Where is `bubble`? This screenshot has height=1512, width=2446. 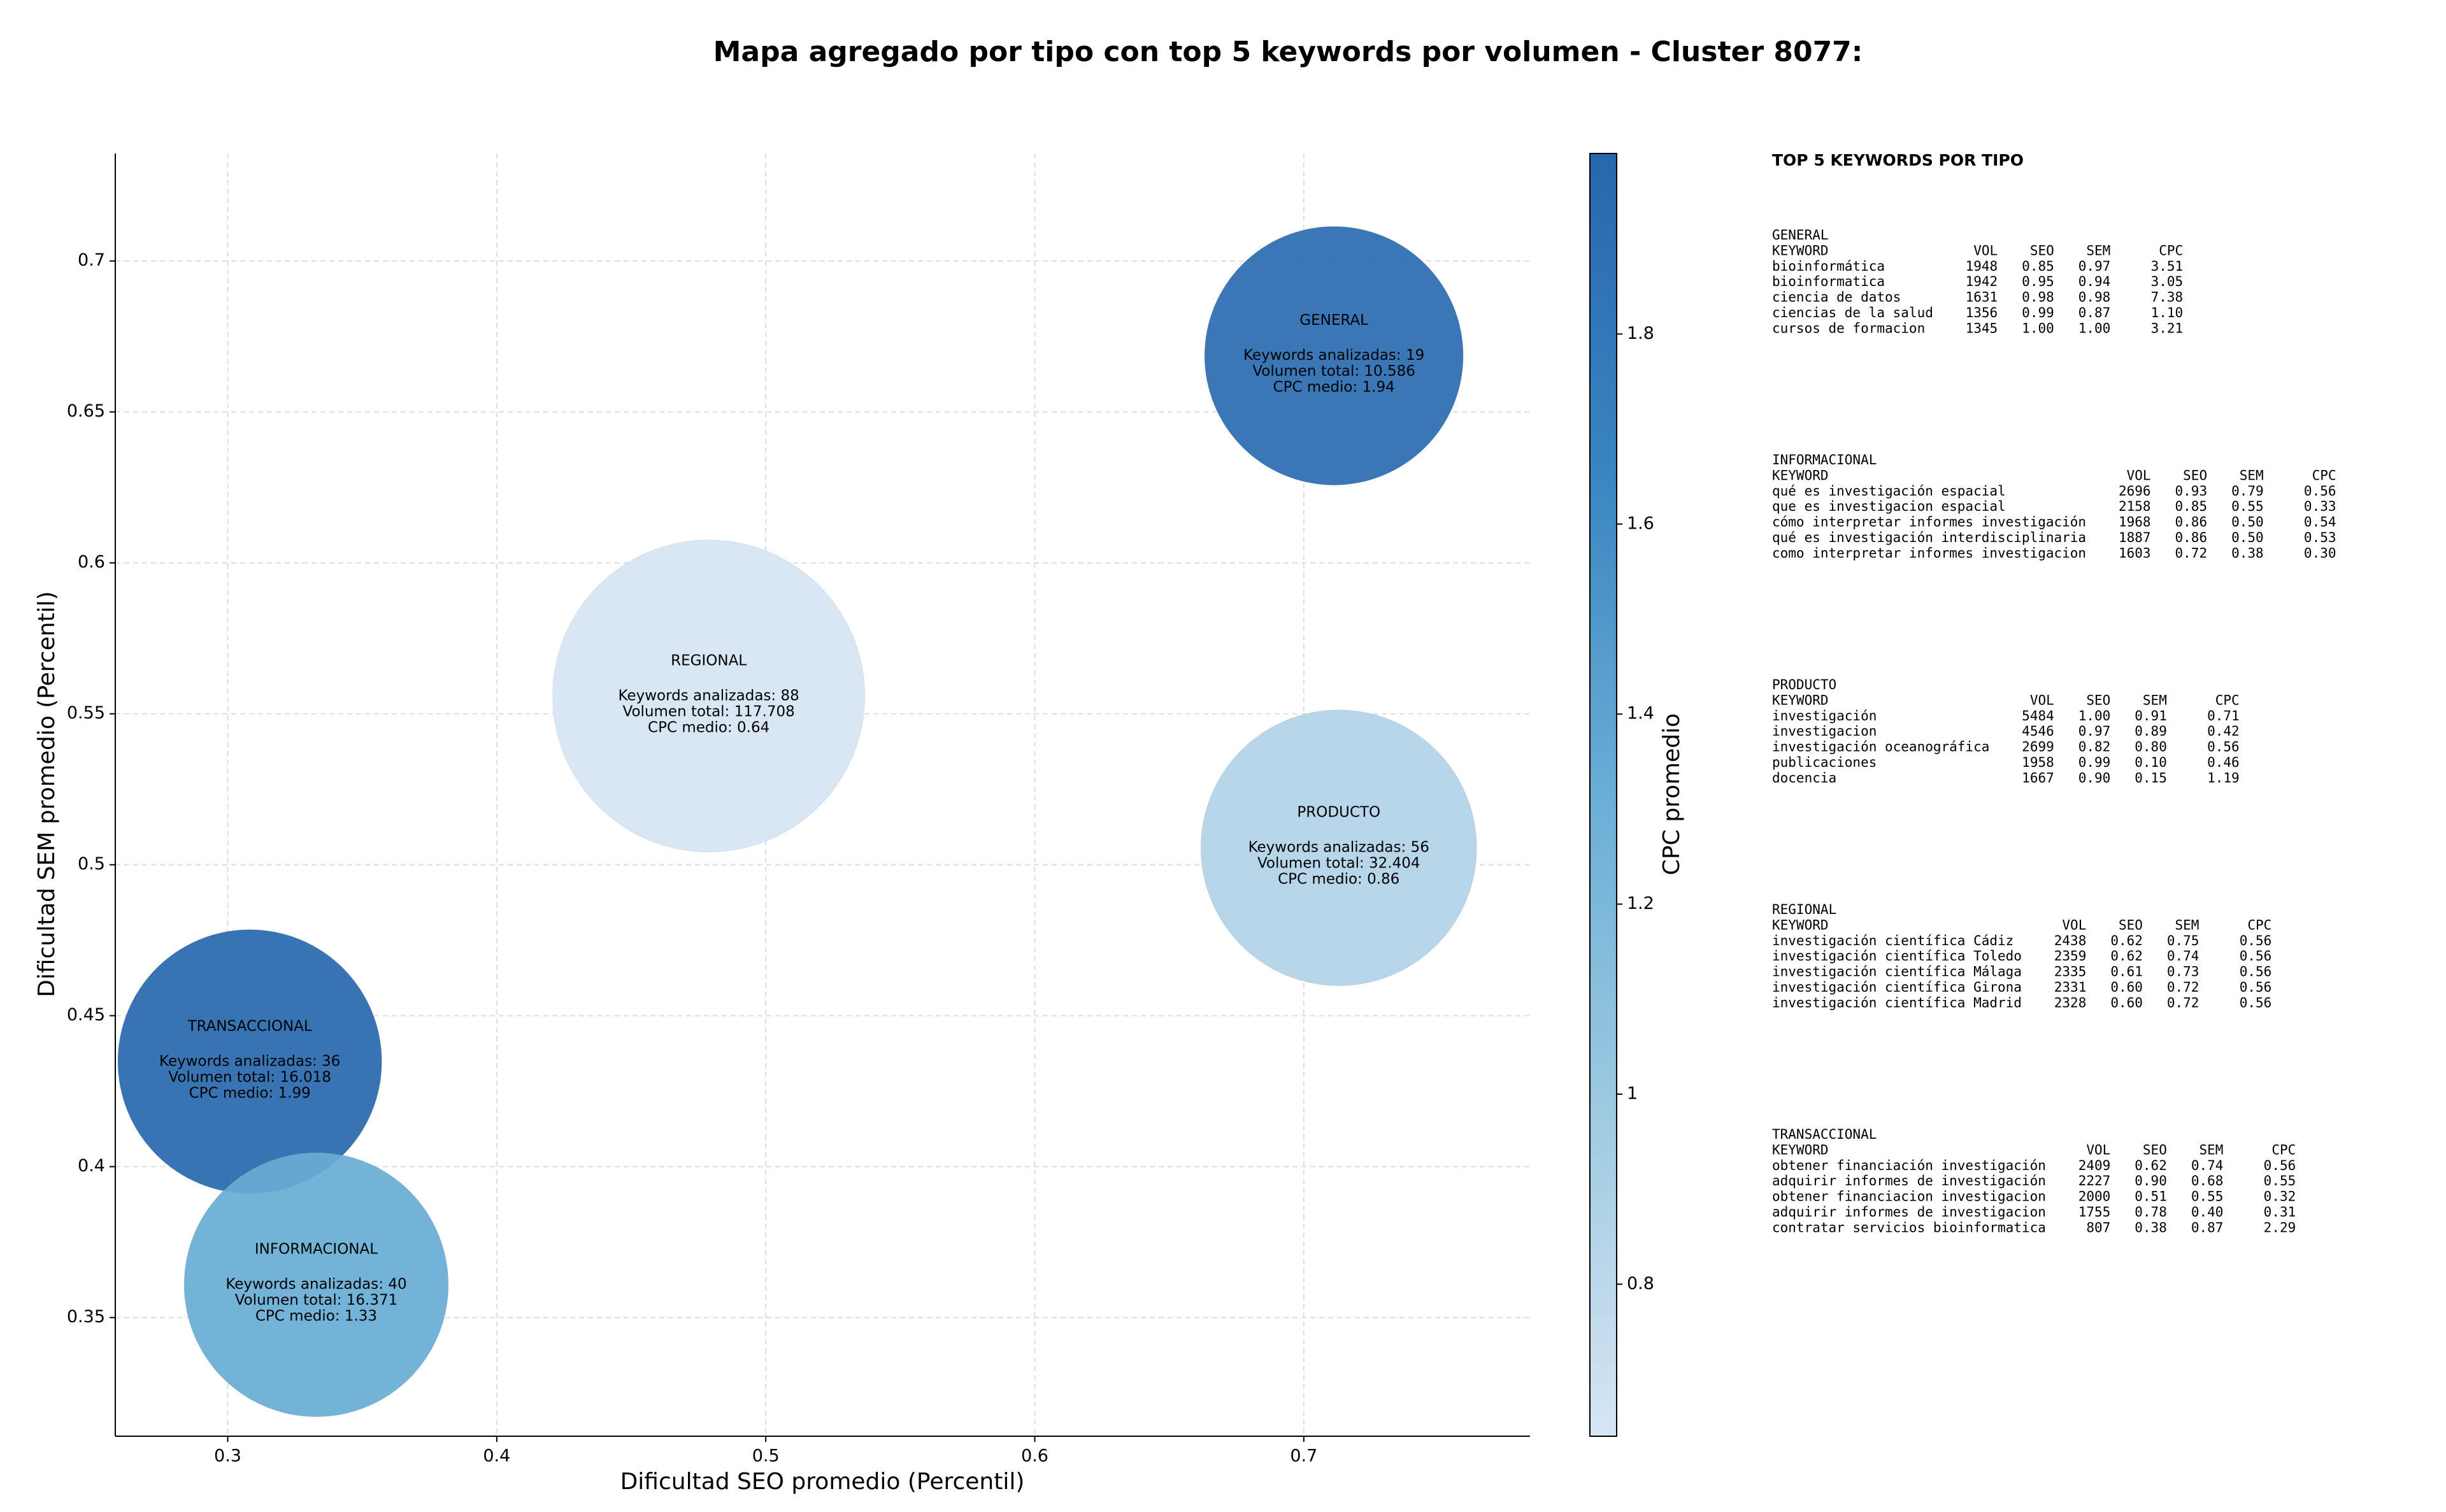 bubble is located at coordinates (316, 1284).